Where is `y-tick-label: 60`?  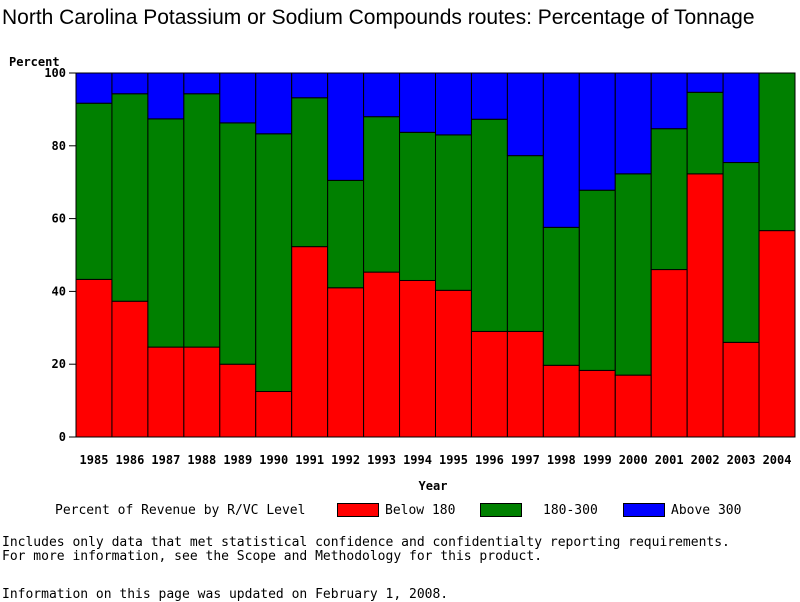
y-tick-label: 60 is located at coordinates (59, 219).